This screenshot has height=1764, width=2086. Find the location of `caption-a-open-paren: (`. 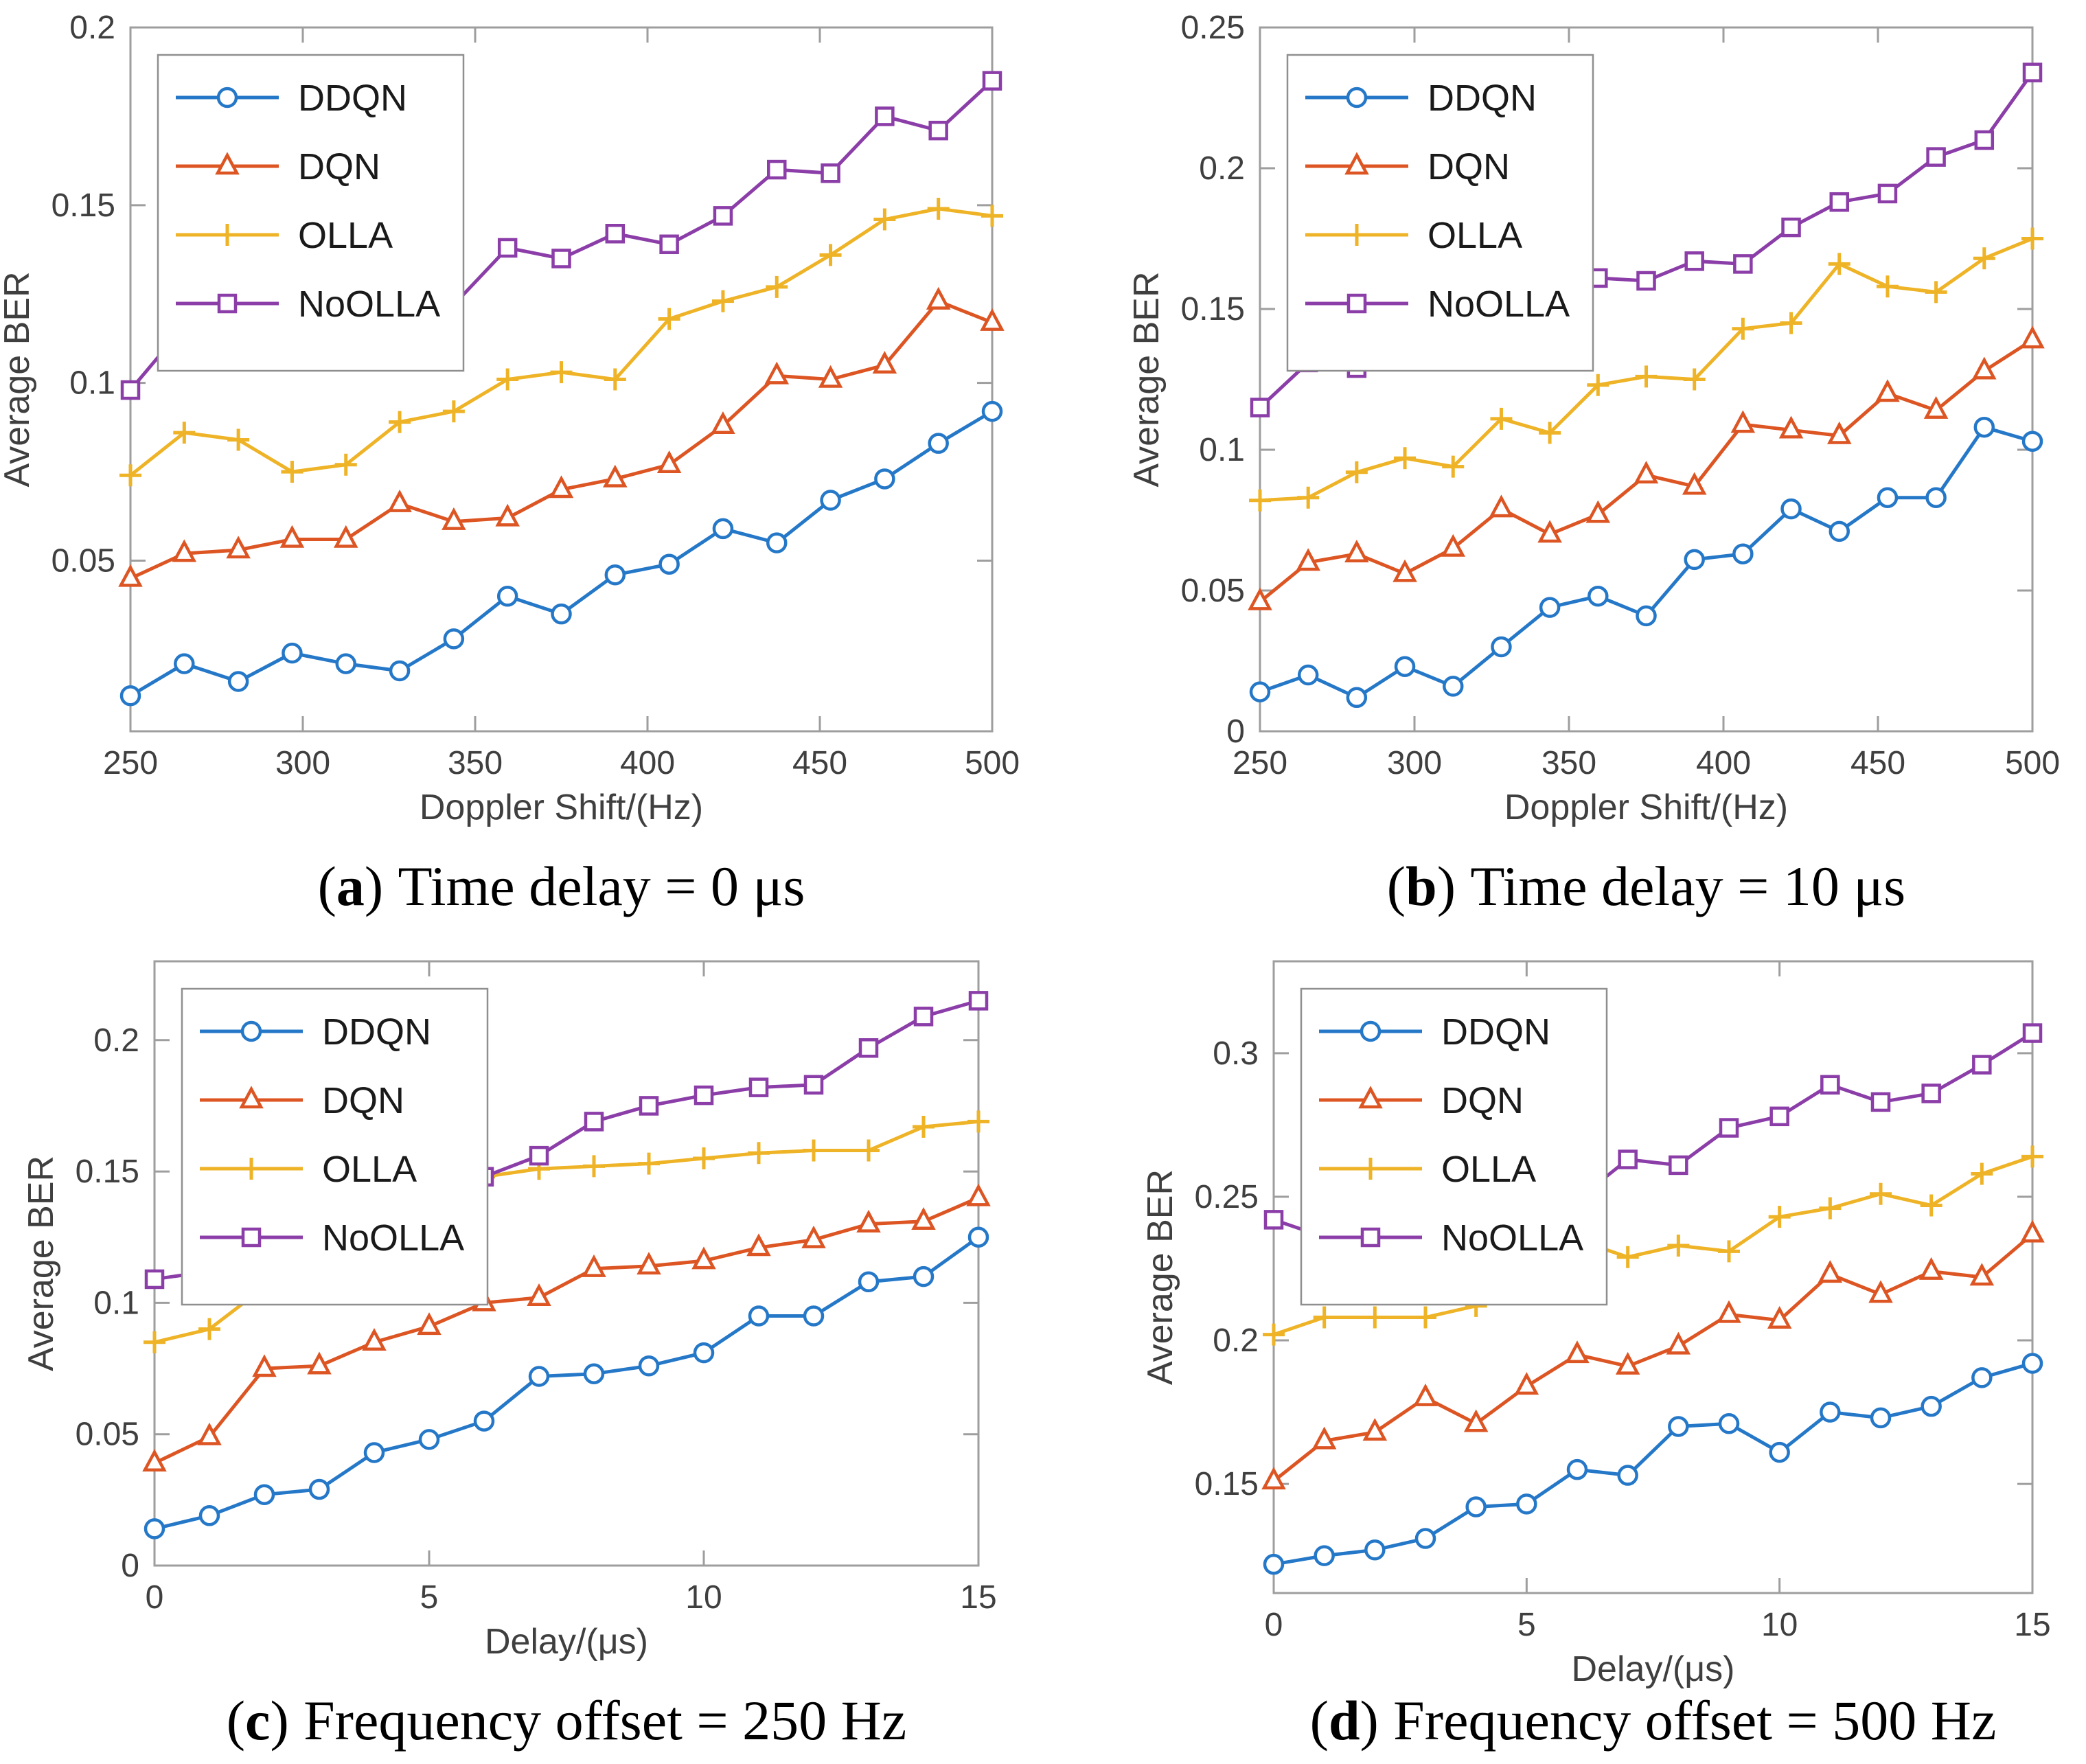

caption-a-open-paren: ( is located at coordinates (326, 886).